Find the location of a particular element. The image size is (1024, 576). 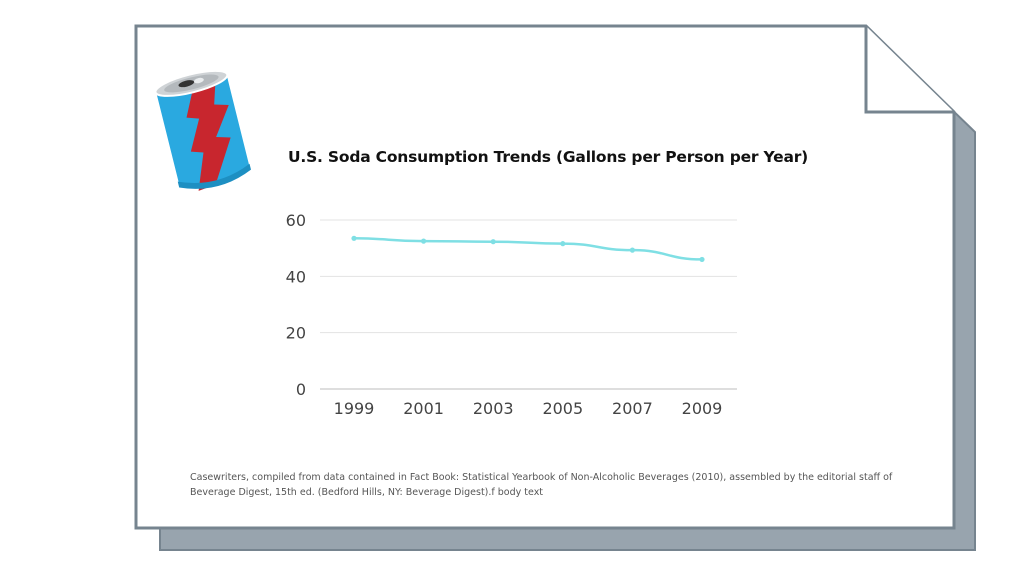

soda-can-icon is located at coordinates (203, 130).